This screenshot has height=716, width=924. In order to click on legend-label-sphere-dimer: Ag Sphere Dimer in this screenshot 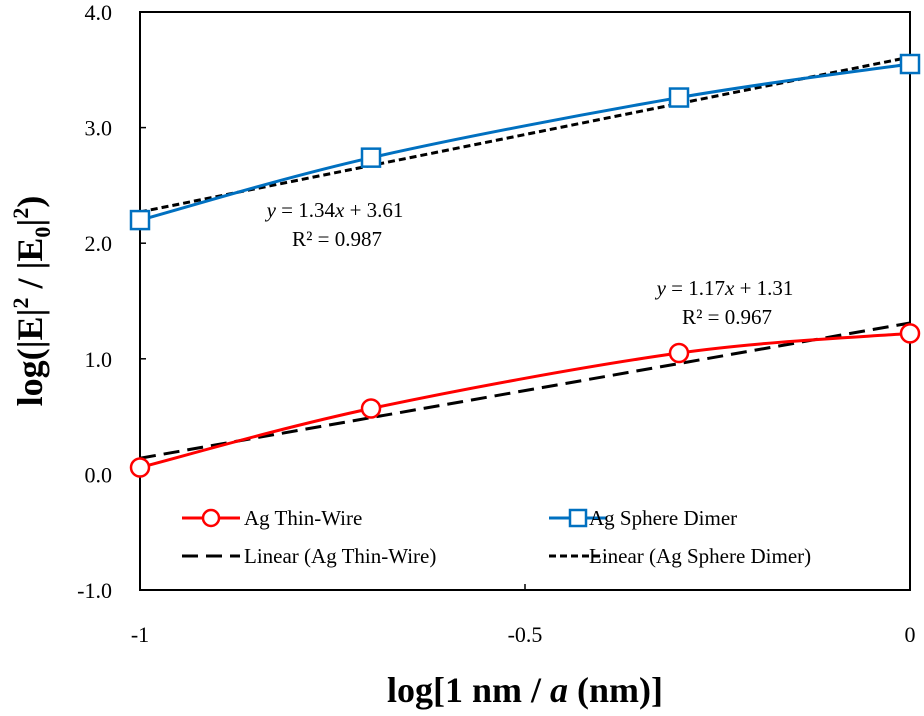, I will do `click(663, 518)`.